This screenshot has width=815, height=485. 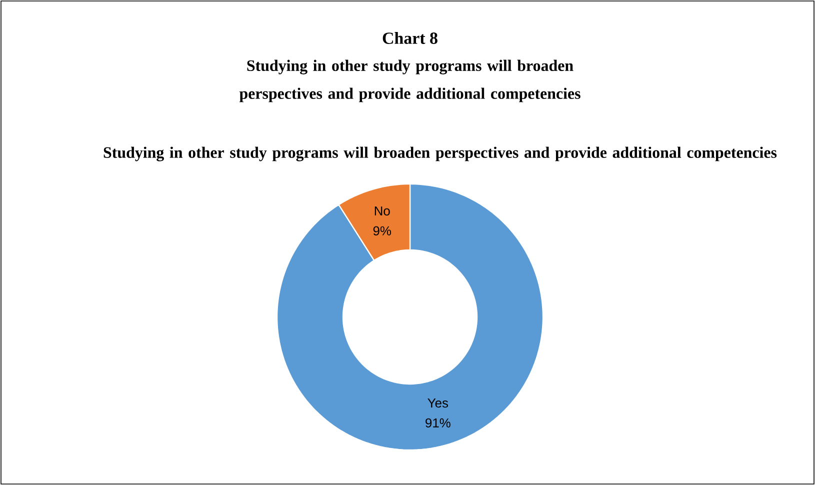 What do you see at coordinates (382, 211) in the screenshot?
I see `slice-label: No` at bounding box center [382, 211].